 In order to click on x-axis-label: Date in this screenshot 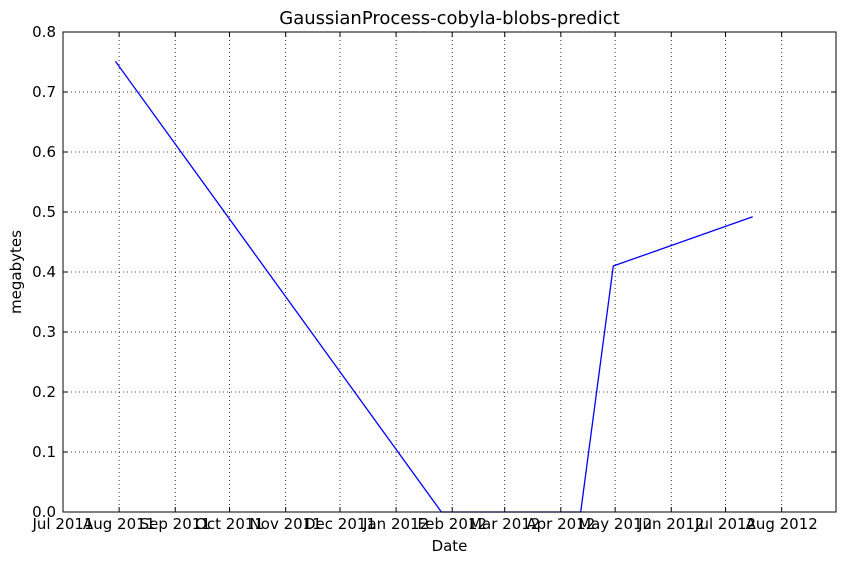, I will do `click(450, 546)`.